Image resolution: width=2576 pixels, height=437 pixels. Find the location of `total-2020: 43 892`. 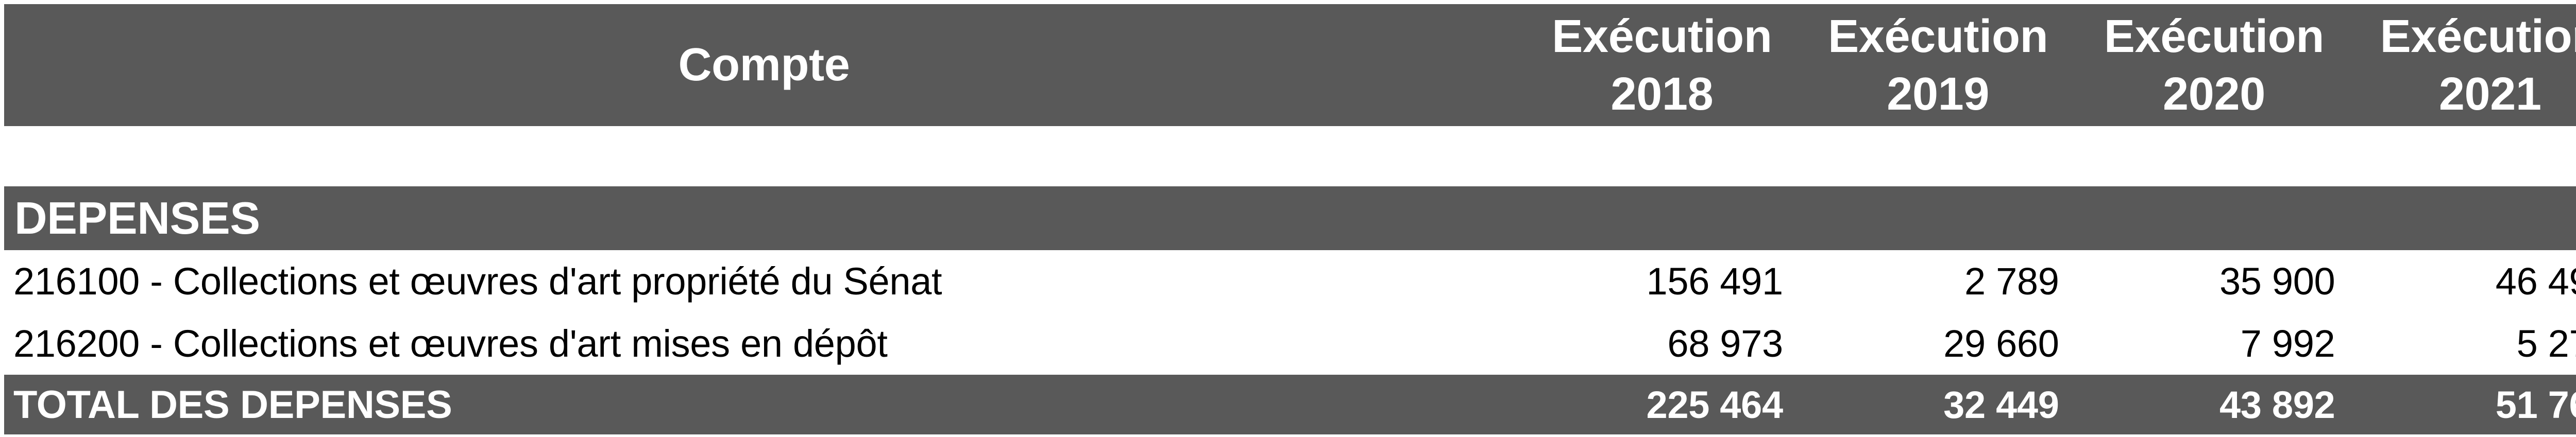

total-2020: 43 892 is located at coordinates (2277, 404).